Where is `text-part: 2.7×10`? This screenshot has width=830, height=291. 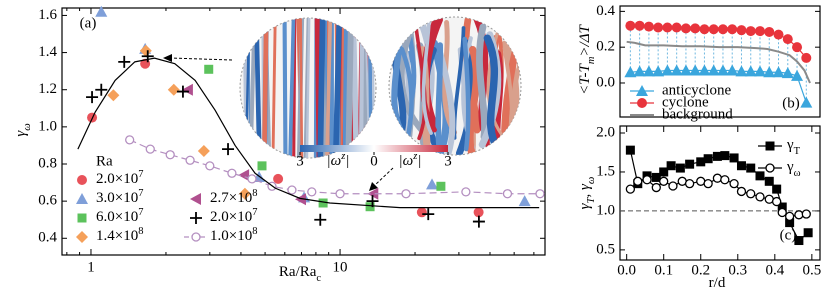 text-part: 2.7×10 is located at coordinates (231, 198).